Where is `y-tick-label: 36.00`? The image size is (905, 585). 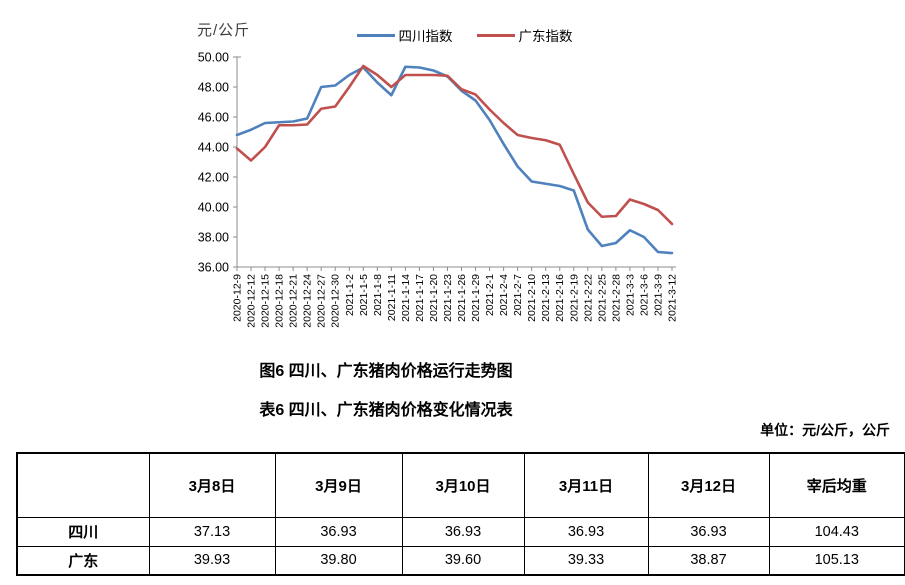
y-tick-label: 36.00 is located at coordinates (213, 268).